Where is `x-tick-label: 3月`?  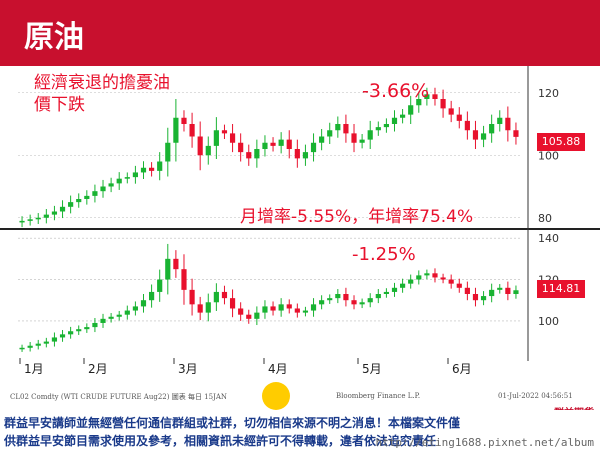 x-tick-label: 3月 is located at coordinates (188, 369).